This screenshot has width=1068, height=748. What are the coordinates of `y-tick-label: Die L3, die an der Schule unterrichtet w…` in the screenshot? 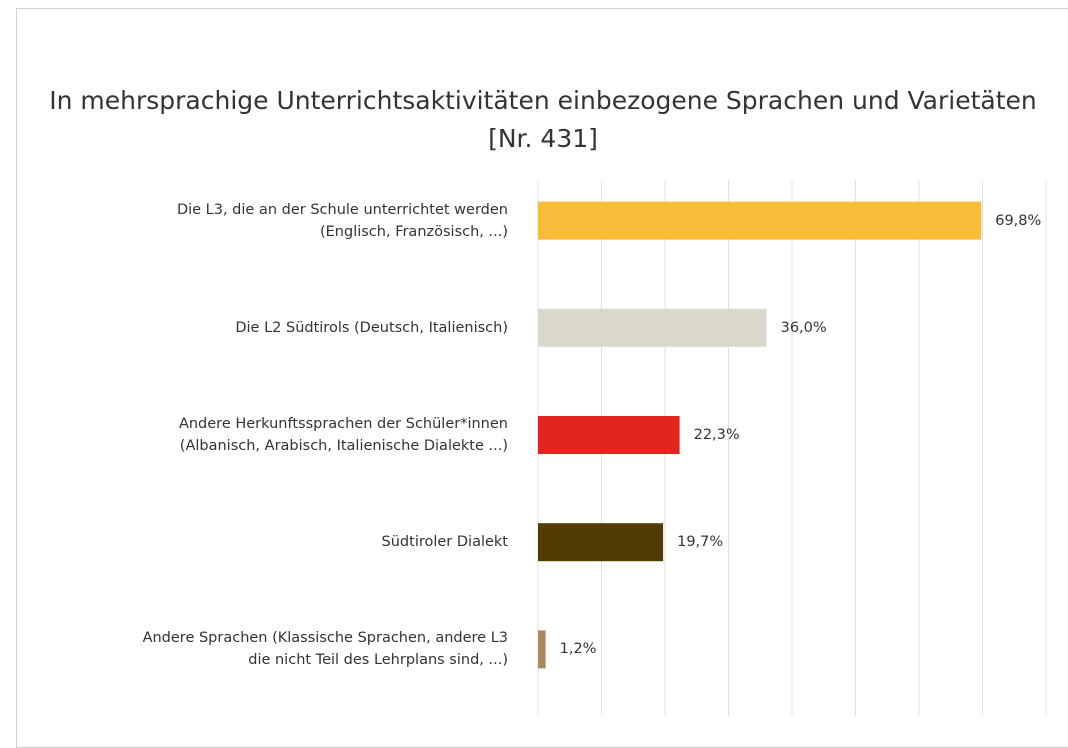 It's located at (342, 220).